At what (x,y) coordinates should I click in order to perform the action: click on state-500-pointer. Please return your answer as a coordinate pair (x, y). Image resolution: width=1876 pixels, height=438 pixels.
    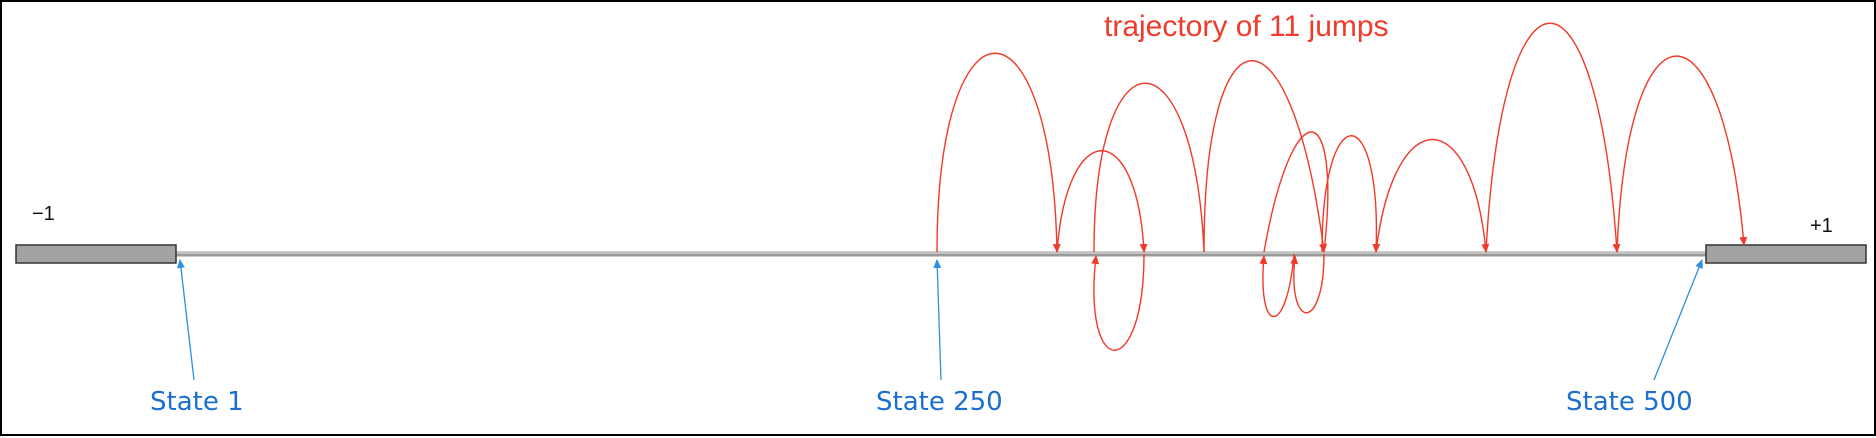
    Looking at the image, I should click on (1678, 320).